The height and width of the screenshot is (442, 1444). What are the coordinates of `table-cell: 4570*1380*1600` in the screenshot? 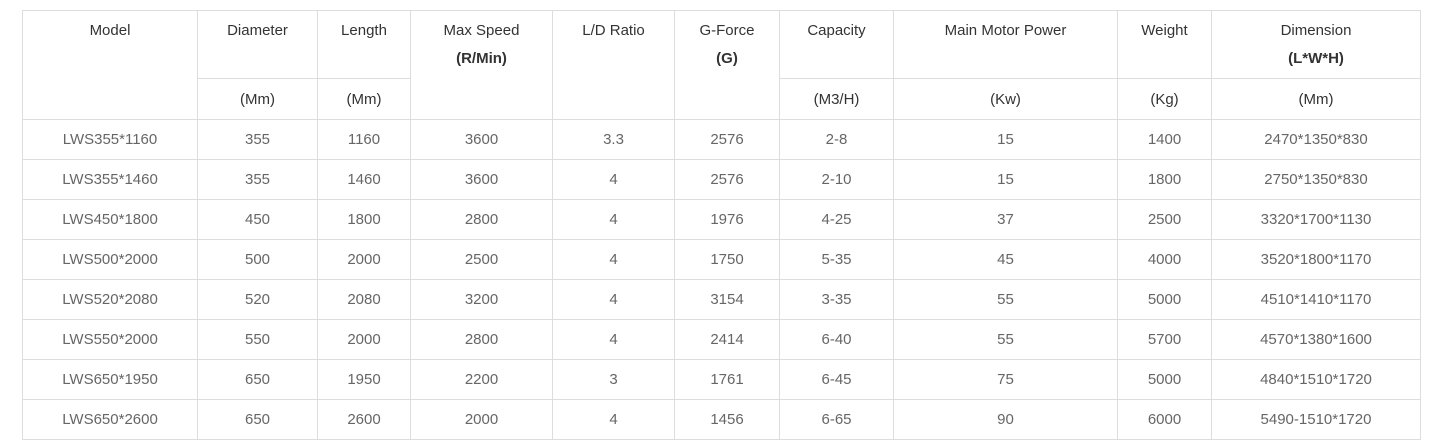 It's located at (1316, 339).